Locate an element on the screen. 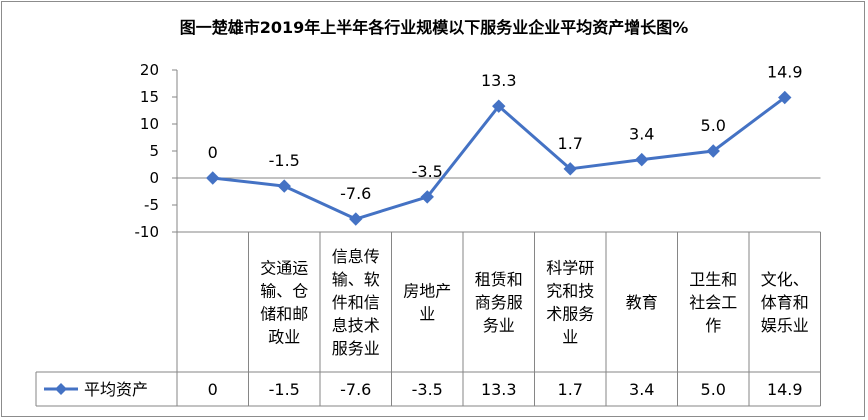  category-label: 件和信 is located at coordinates (356, 302).